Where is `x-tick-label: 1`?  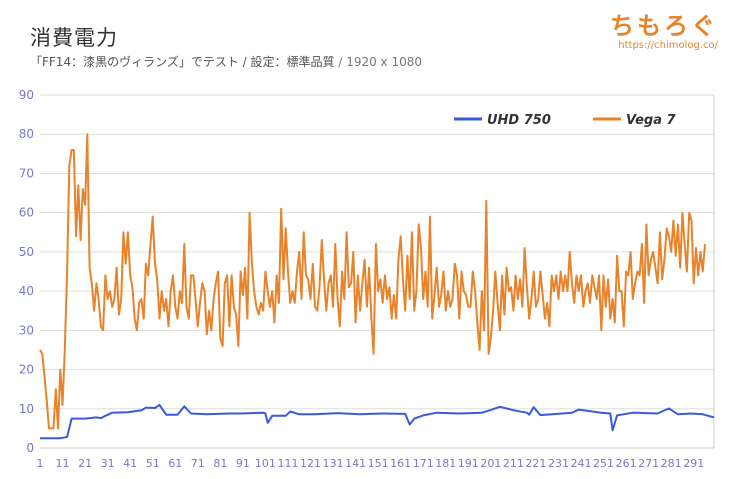
x-tick-label: 1 is located at coordinates (40, 463).